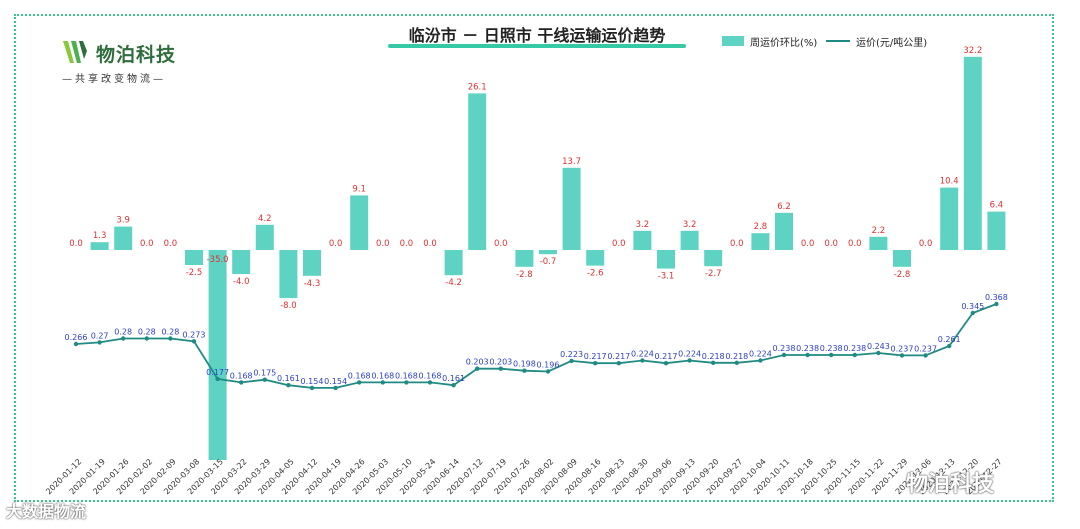 The height and width of the screenshot is (529, 1080). Describe the element at coordinates (972, 306) in the screenshot. I see `line-label: 0.345` at that location.